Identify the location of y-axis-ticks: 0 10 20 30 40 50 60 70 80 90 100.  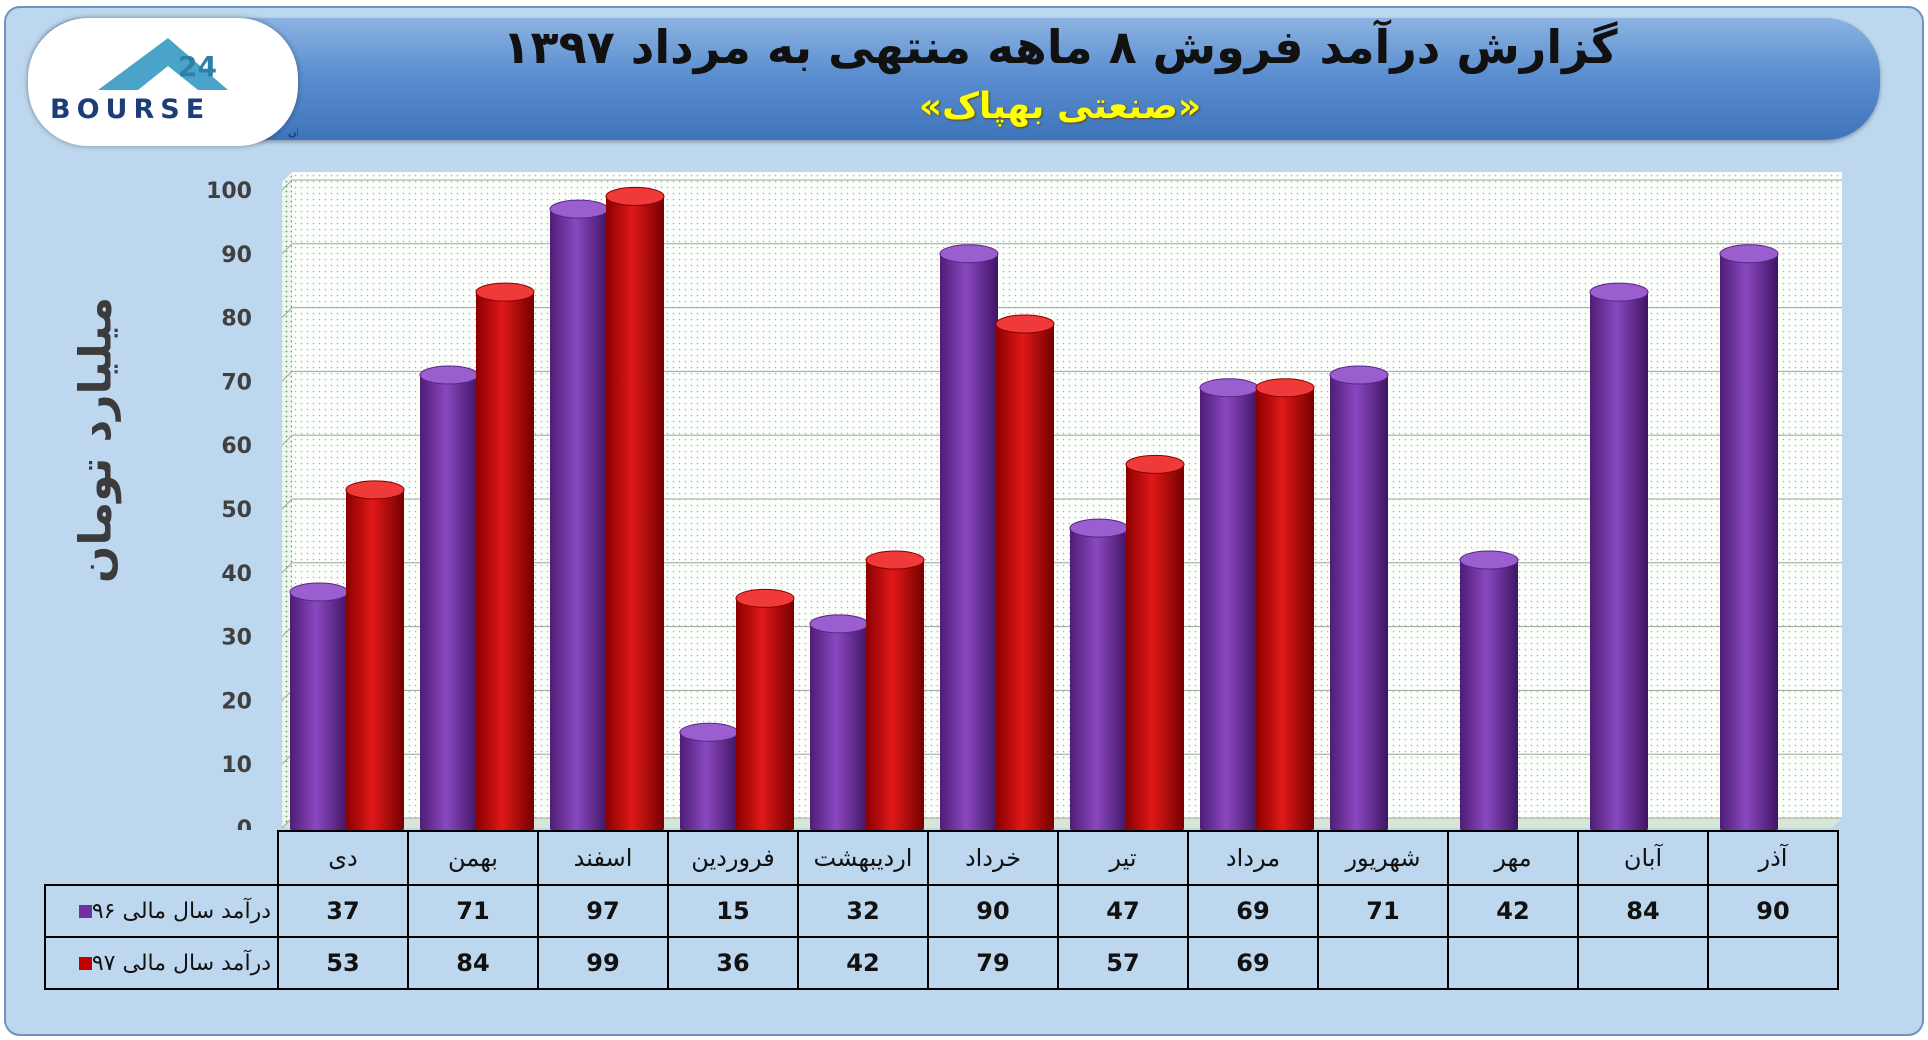
(229, 504).